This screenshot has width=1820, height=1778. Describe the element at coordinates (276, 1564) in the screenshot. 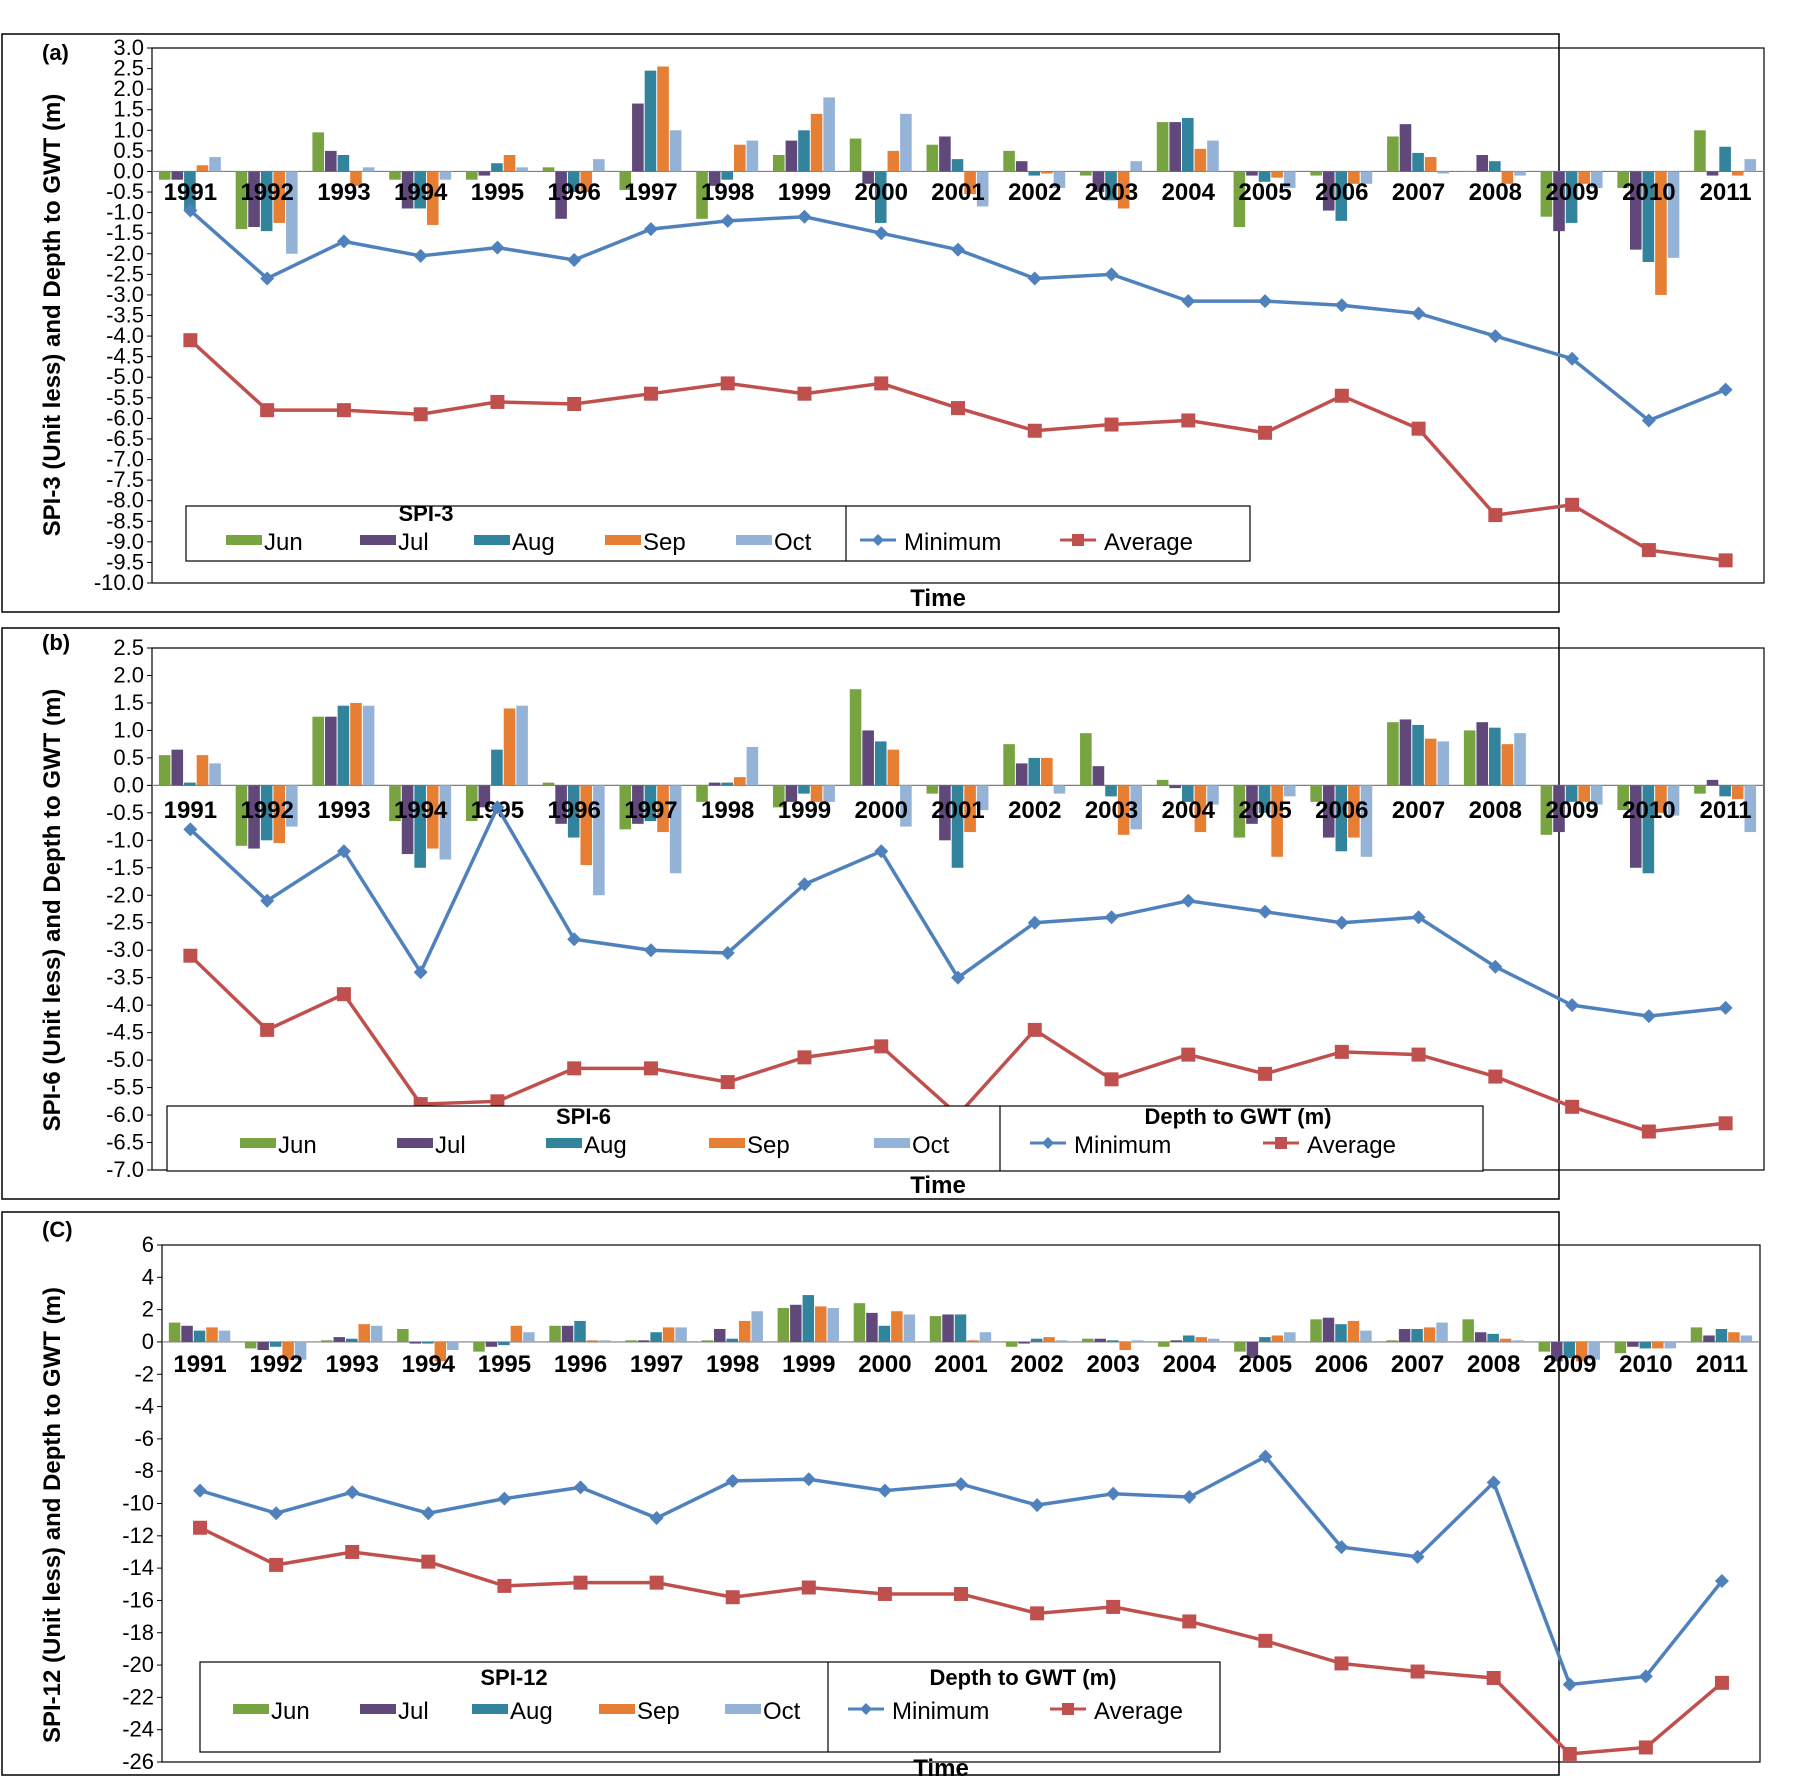

I see `point-average-1992` at that location.